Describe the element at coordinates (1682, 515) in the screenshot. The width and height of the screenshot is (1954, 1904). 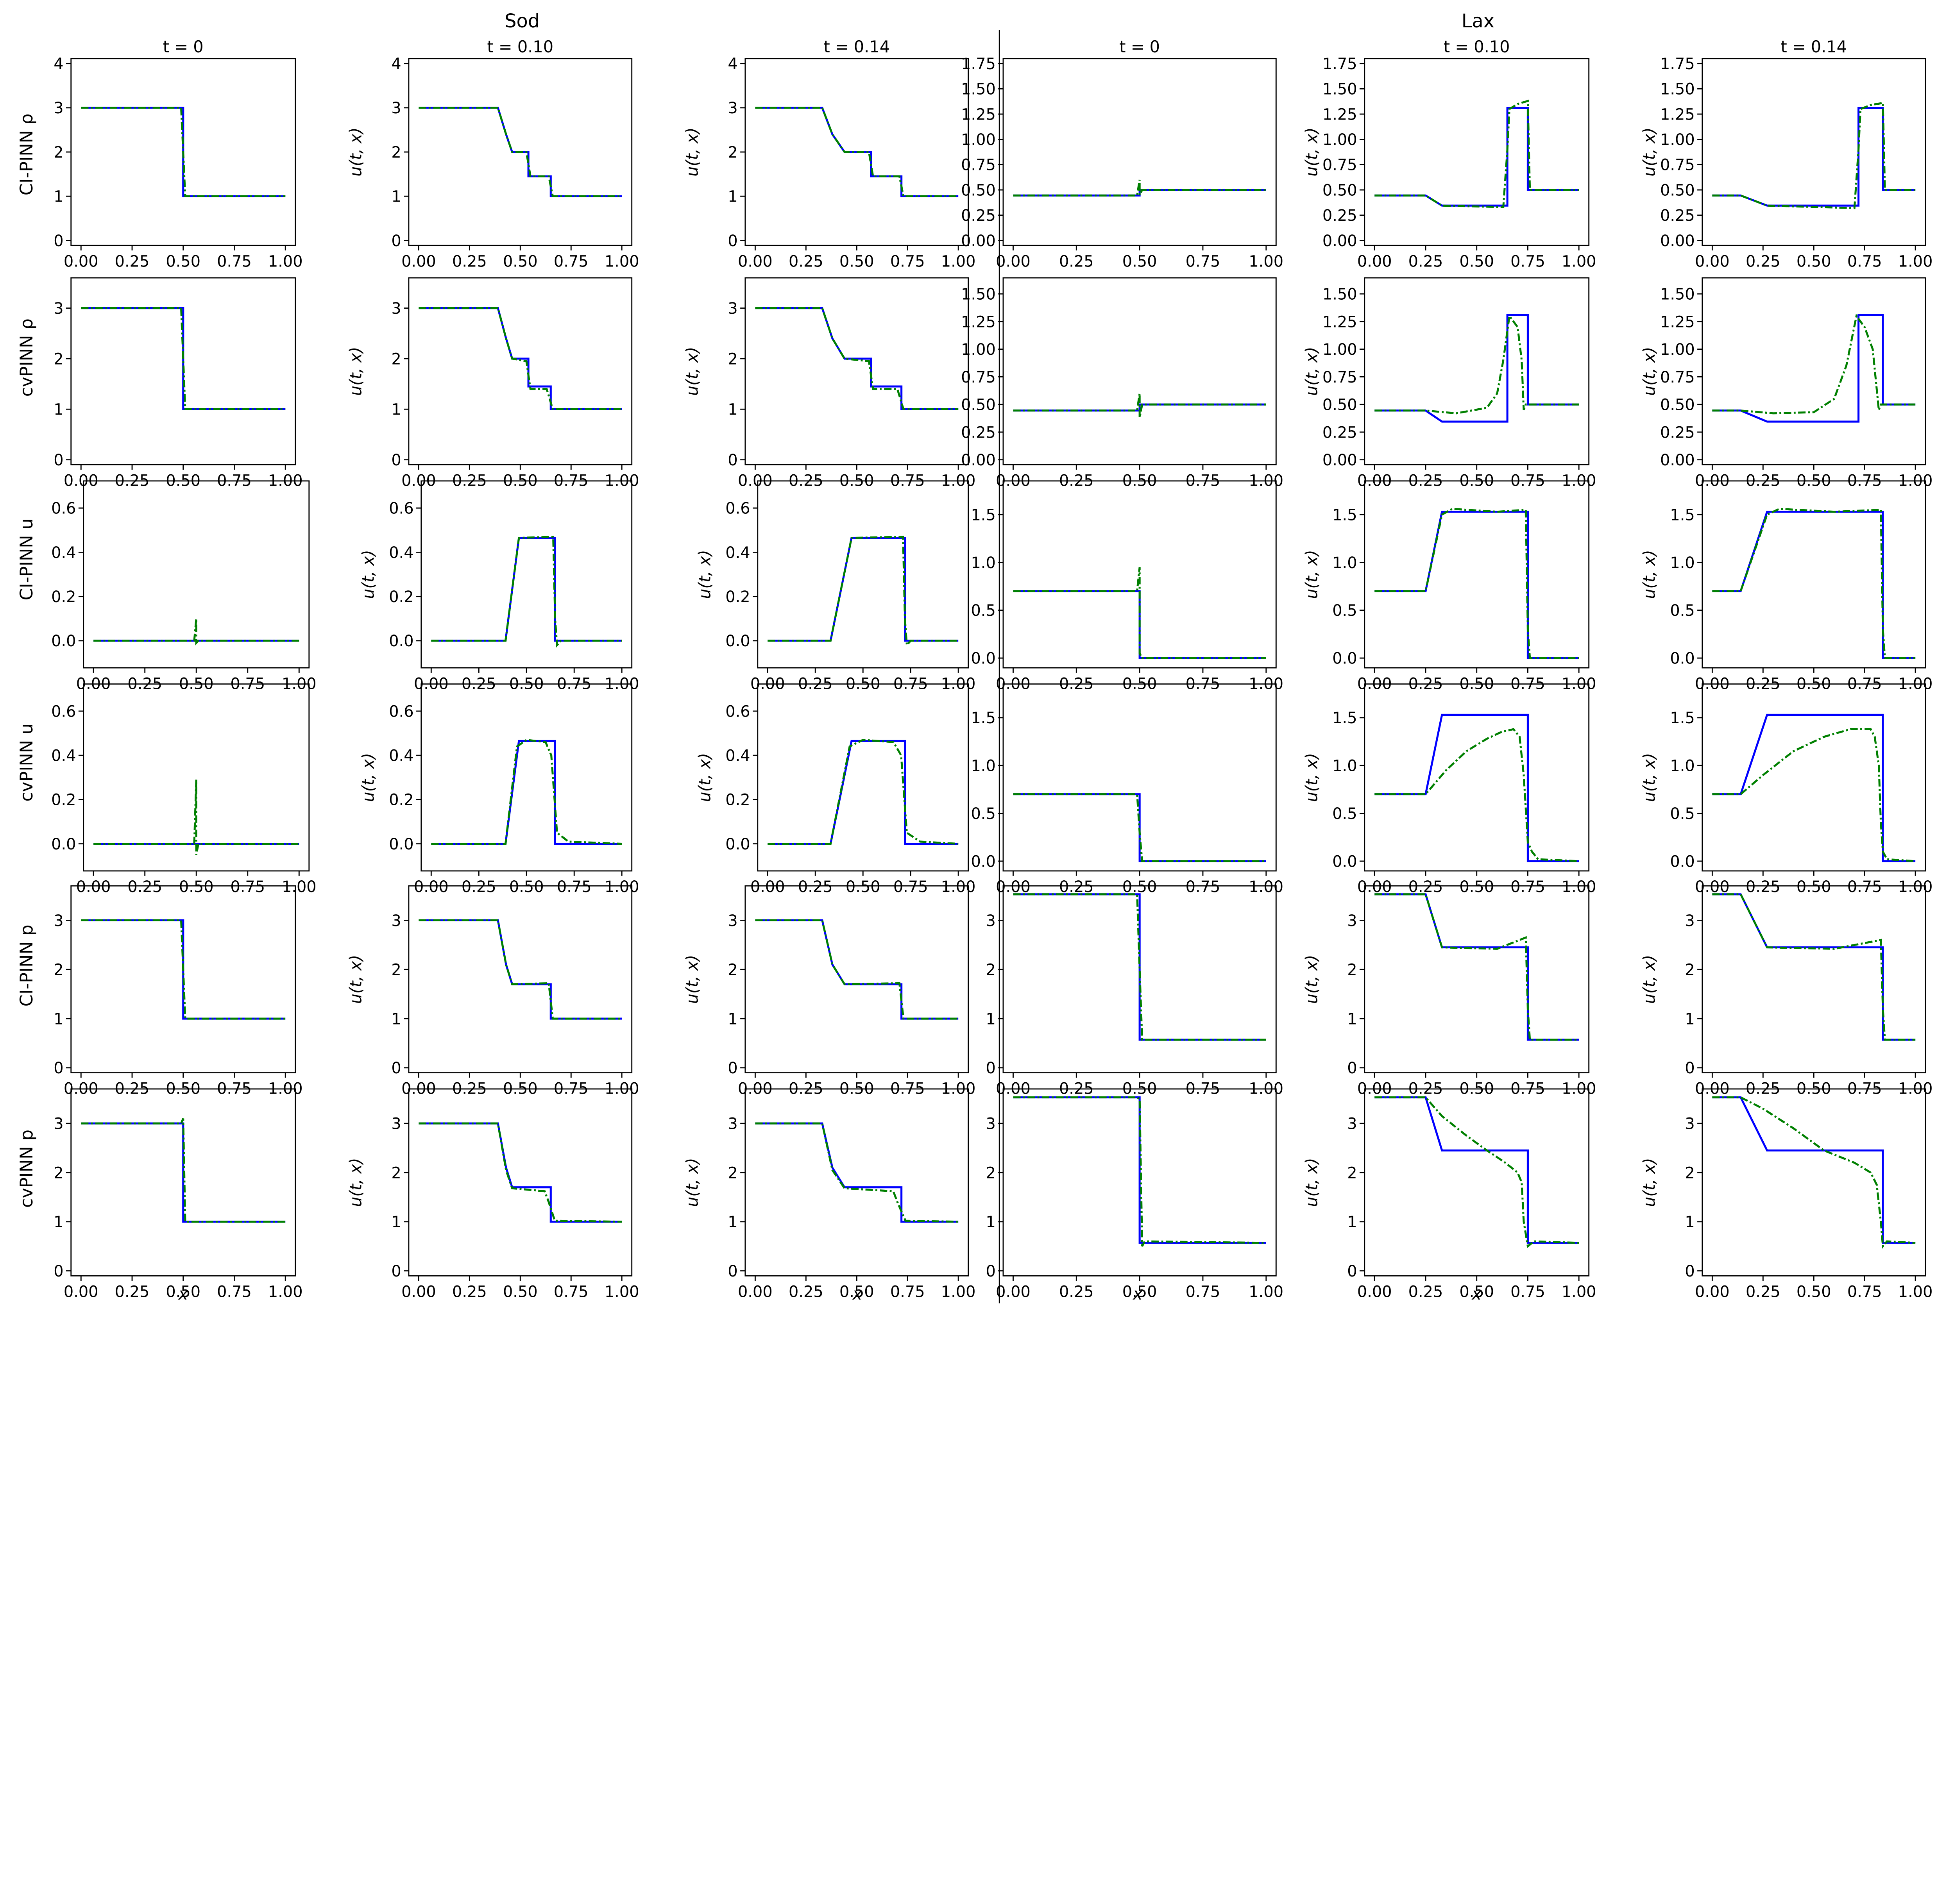
I see `y-tick-label: 1.5` at that location.